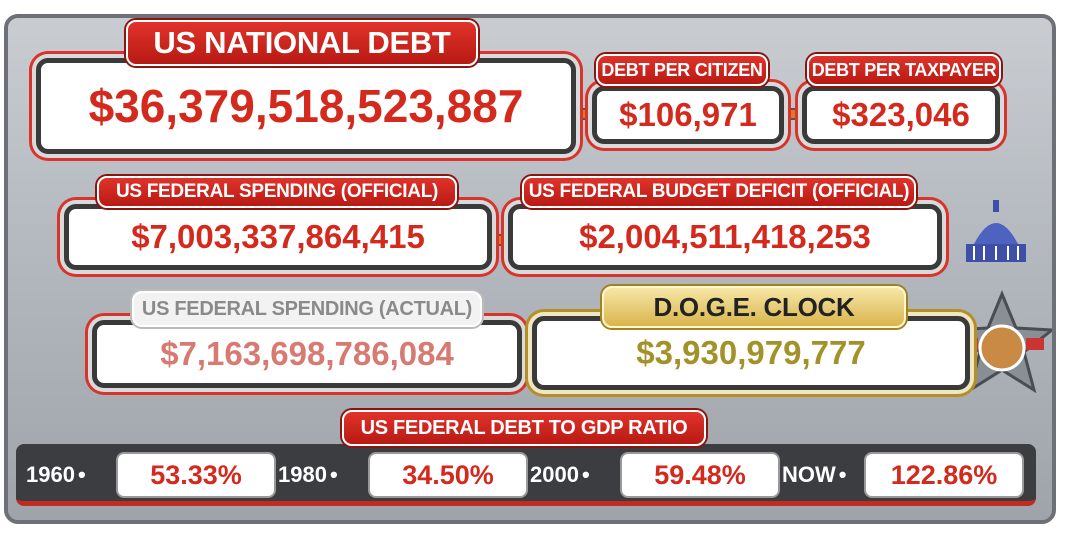 Image resolution: width=1080 pixels, height=534 pixels. I want to click on panel-value: $7,163,698,786,084, so click(307, 354).